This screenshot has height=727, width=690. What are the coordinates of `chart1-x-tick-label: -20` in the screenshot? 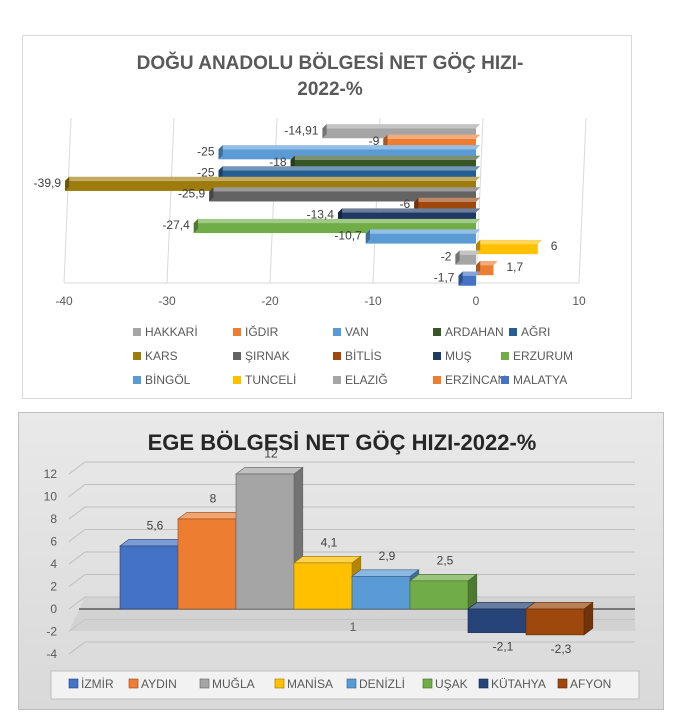 It's located at (270, 301).